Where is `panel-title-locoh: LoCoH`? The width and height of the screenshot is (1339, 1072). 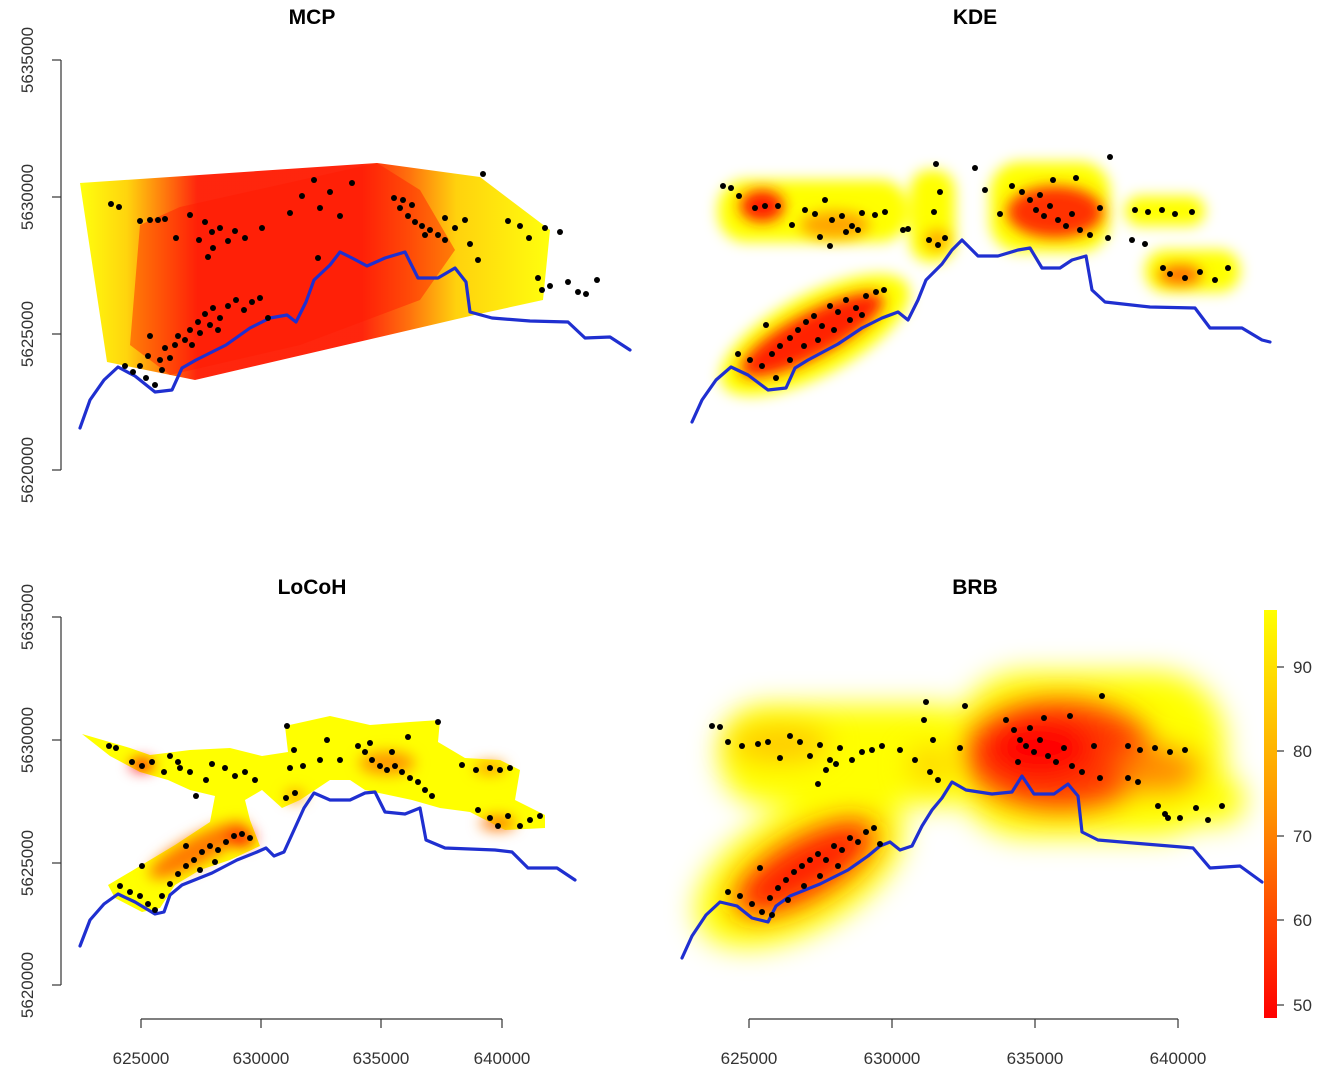 panel-title-locoh: LoCoH is located at coordinates (312, 587).